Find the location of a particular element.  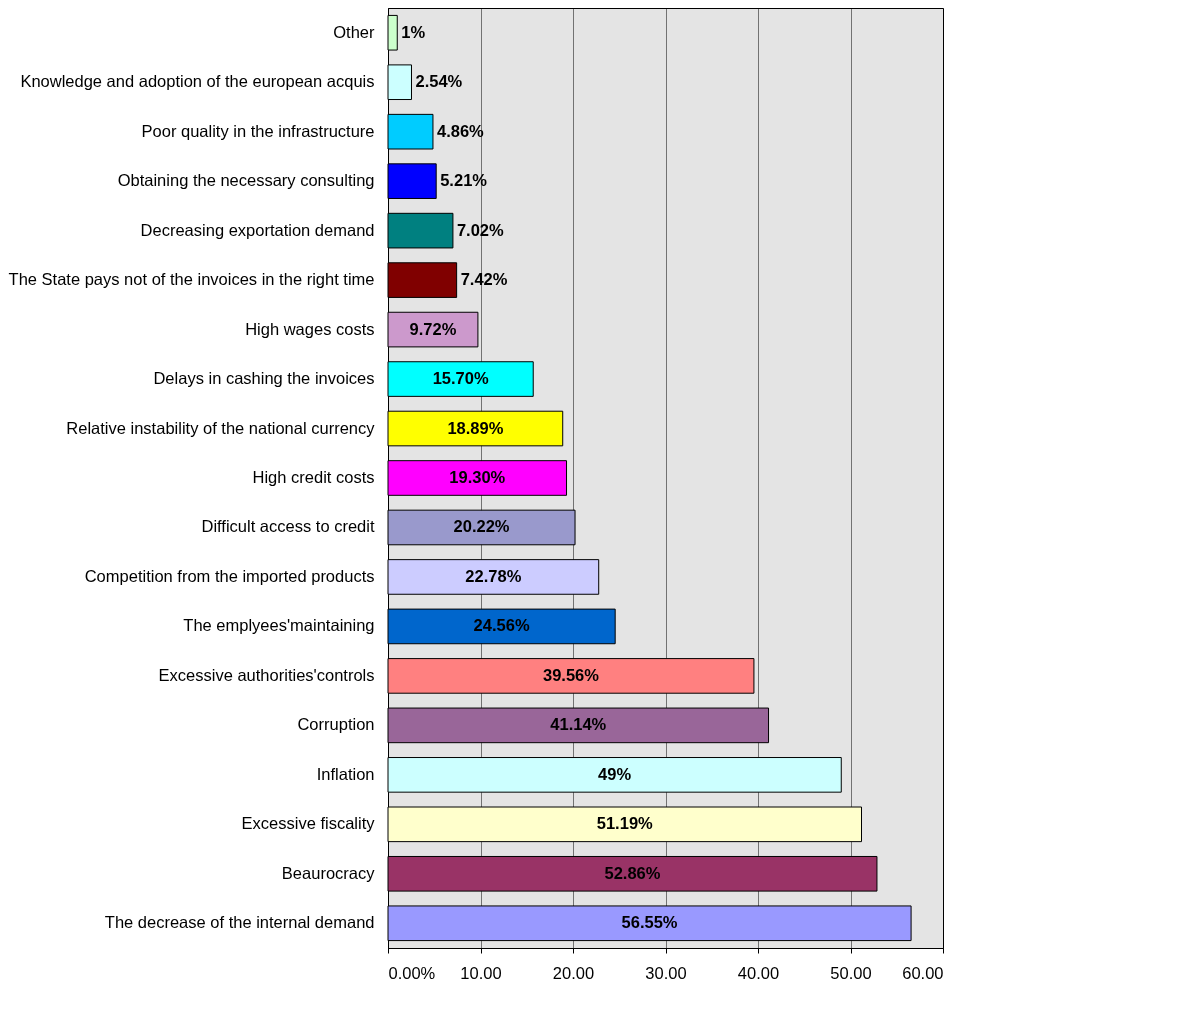

data-label: 52.86% is located at coordinates (632, 872).